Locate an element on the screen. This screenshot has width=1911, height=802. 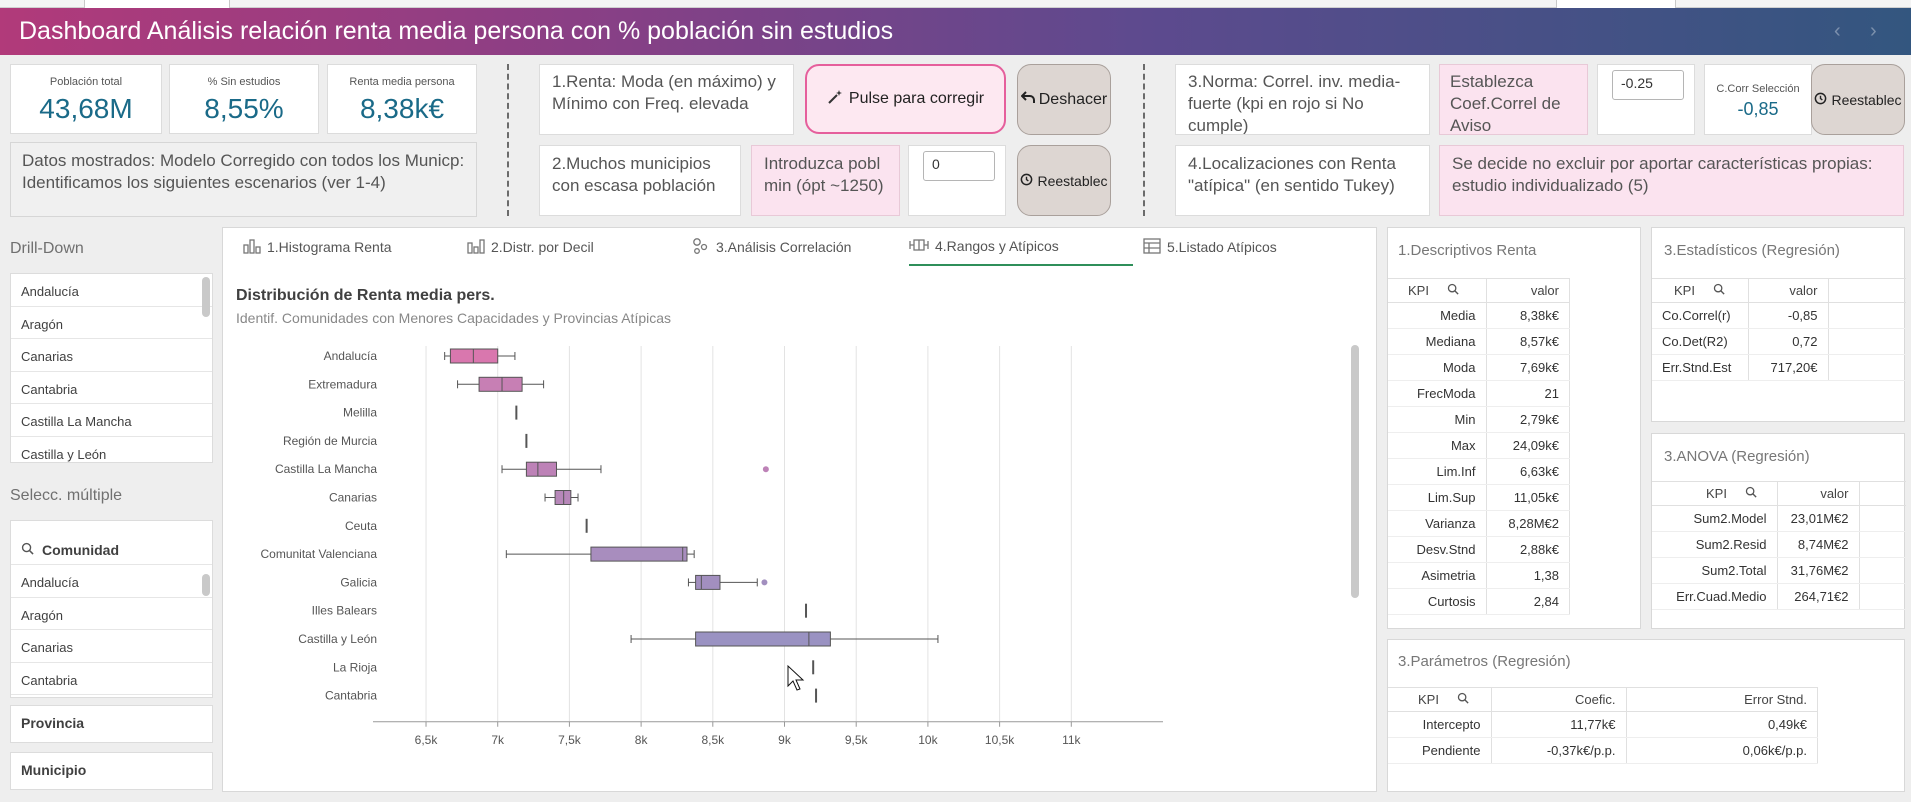
tab-rangos: 4.Rangos y Atípicos is located at coordinates (1021, 247).